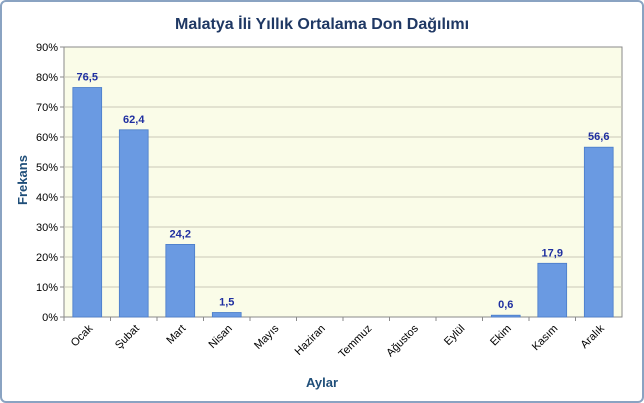 Image resolution: width=644 pixels, height=403 pixels. What do you see at coordinates (454, 335) in the screenshot?
I see `x-tick-label: Eylül` at bounding box center [454, 335].